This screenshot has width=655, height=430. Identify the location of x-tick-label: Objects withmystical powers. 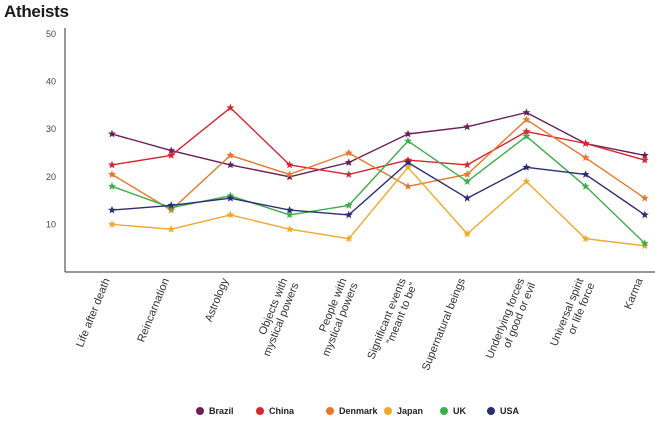
(276, 317).